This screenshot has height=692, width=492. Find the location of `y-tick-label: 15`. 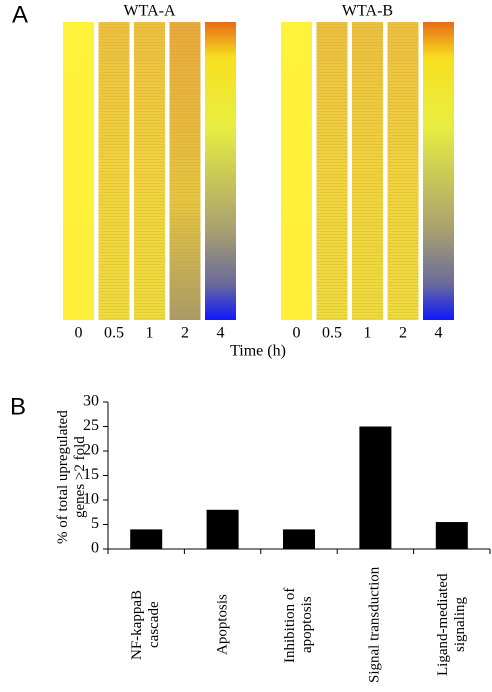

y-tick-label: 15 is located at coordinates (91, 474).